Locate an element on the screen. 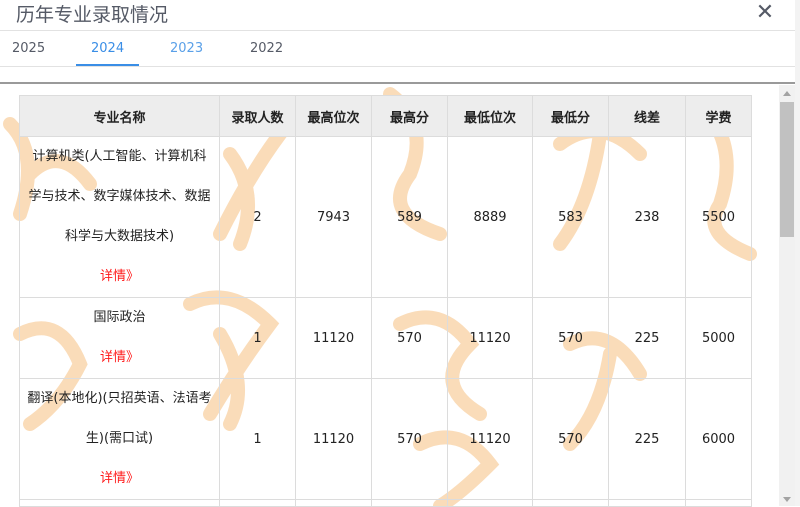 The image size is (800, 507). tuition: 5500 is located at coordinates (718, 217).